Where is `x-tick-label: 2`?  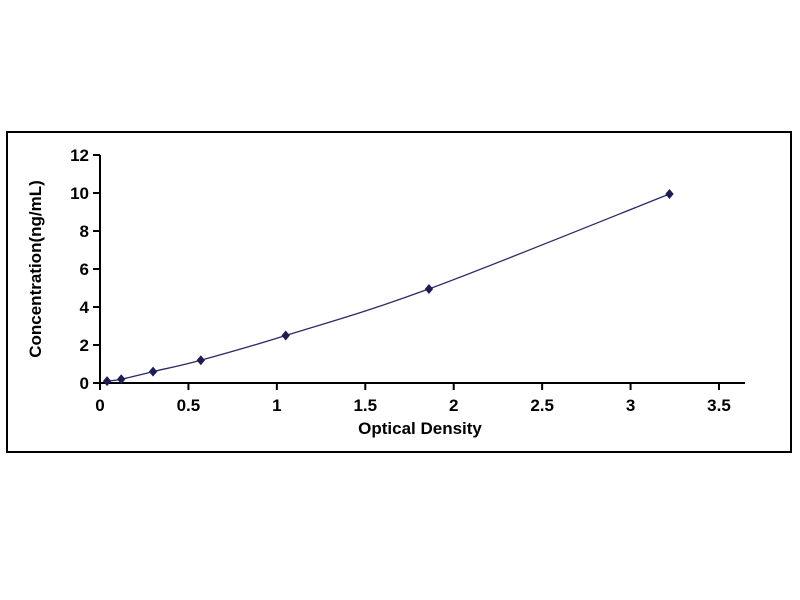
x-tick-label: 2 is located at coordinates (453, 405).